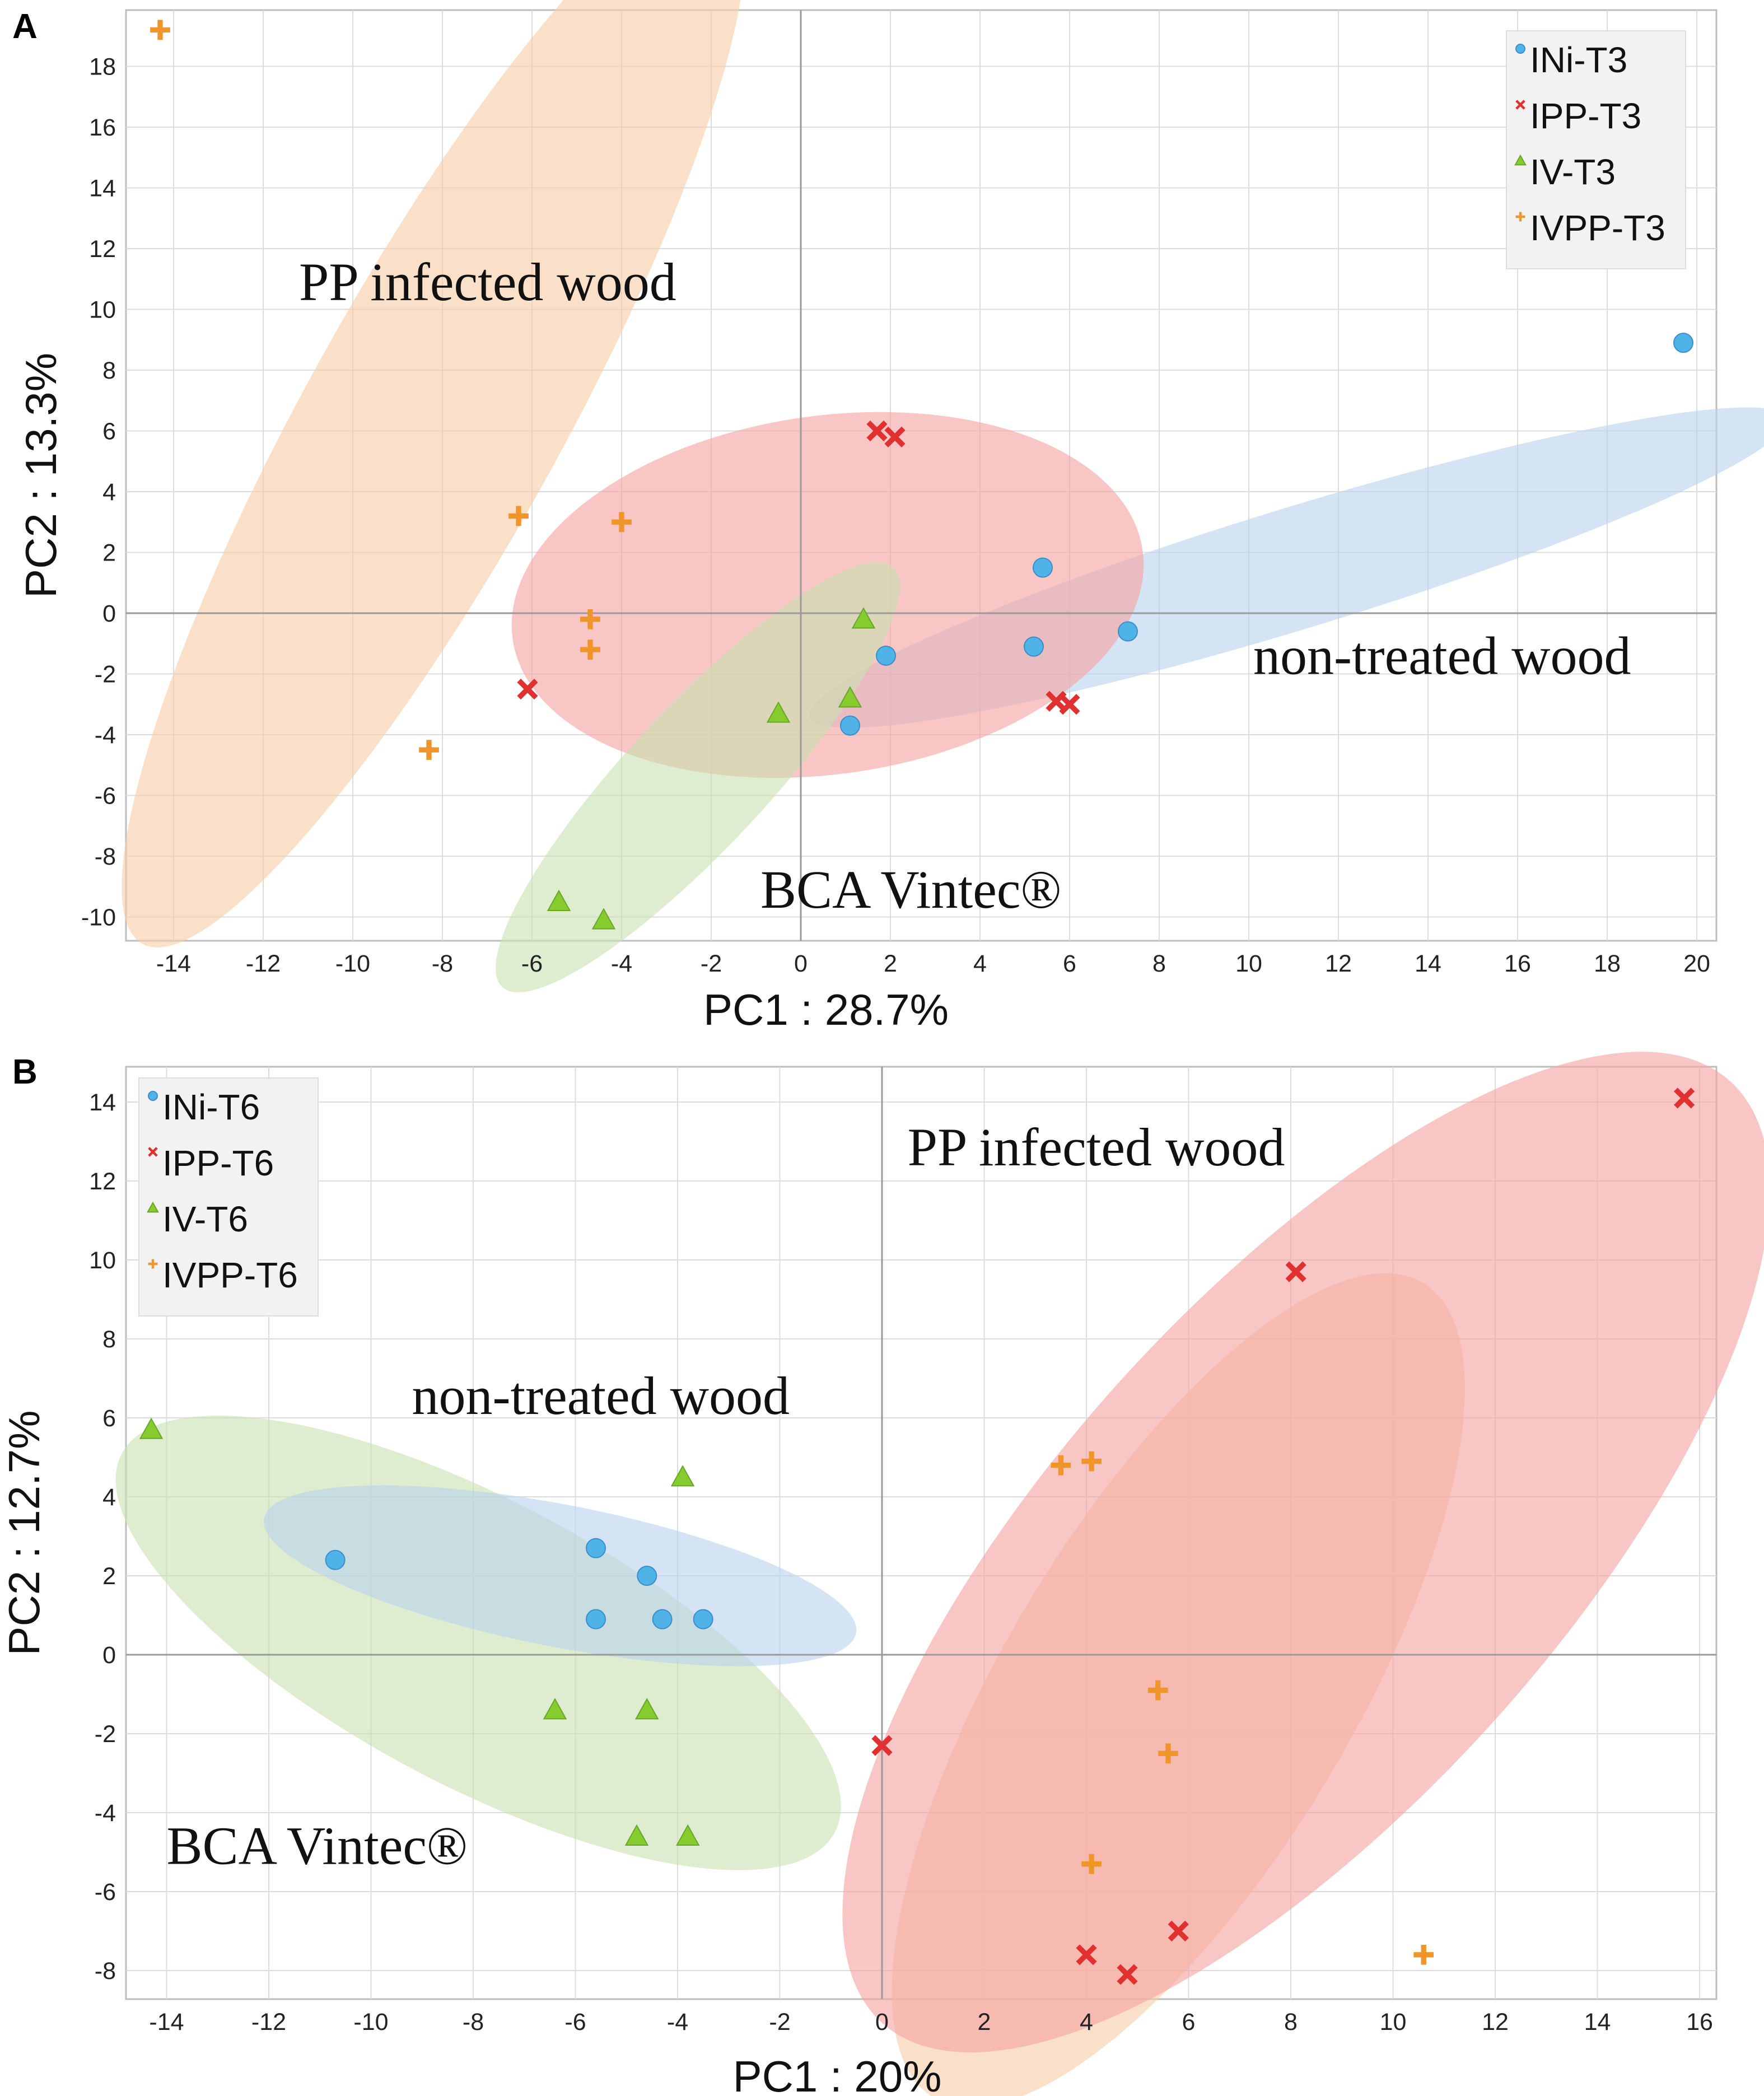  I want to click on group-annotation: non-treated wood, so click(601, 1396).